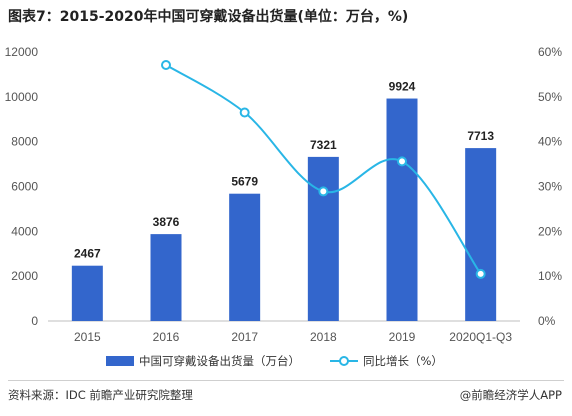 The image size is (572, 416). I want to click on left-axis: 0 2000 4000 6000 8000 10000 12000, so click(22, 186).